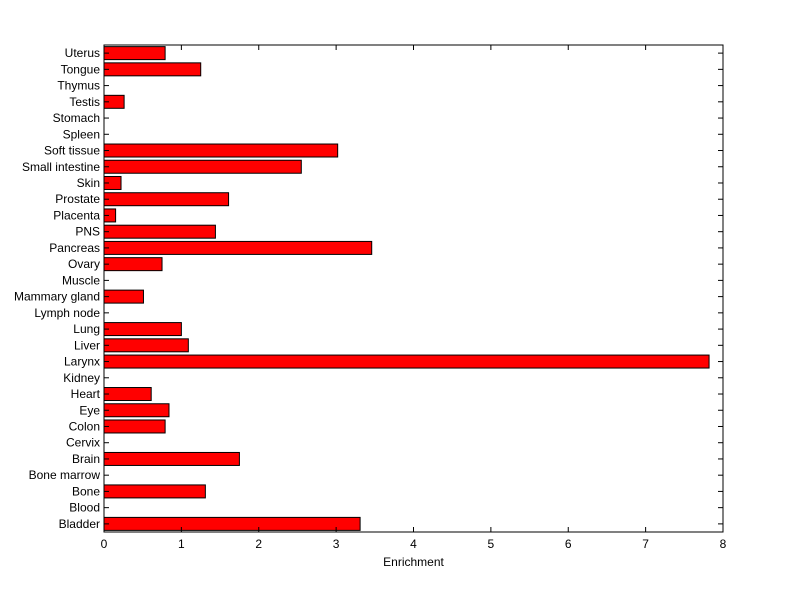 The image size is (800, 599). Describe the element at coordinates (81, 280) in the screenshot. I see `y-tick-label: Muscle` at that location.